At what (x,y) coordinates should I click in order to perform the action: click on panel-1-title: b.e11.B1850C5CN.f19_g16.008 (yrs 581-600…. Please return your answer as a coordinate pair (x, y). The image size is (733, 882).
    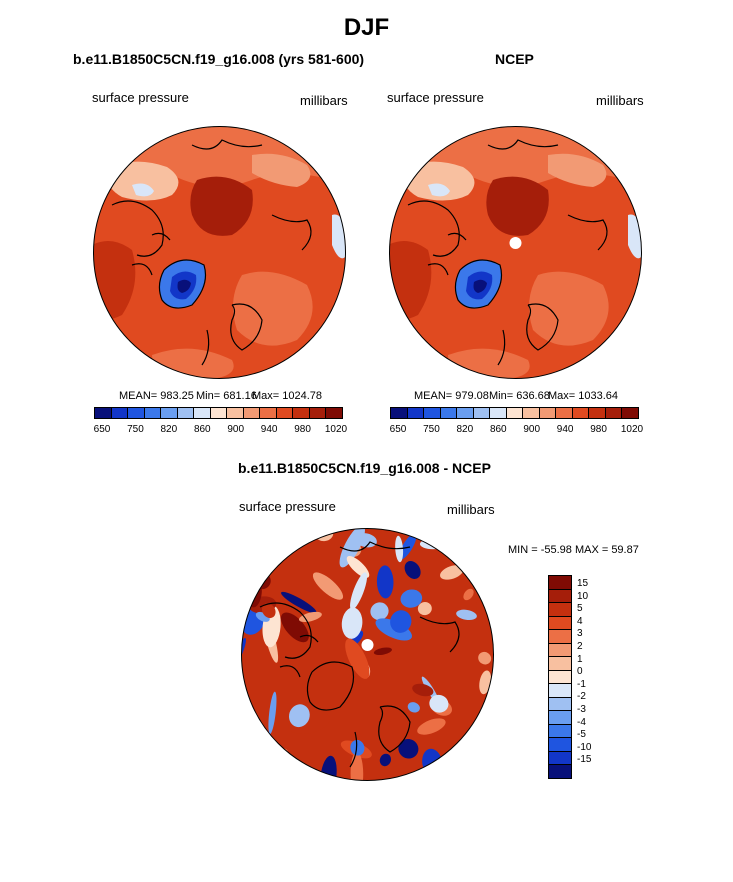
    Looking at the image, I should click on (219, 59).